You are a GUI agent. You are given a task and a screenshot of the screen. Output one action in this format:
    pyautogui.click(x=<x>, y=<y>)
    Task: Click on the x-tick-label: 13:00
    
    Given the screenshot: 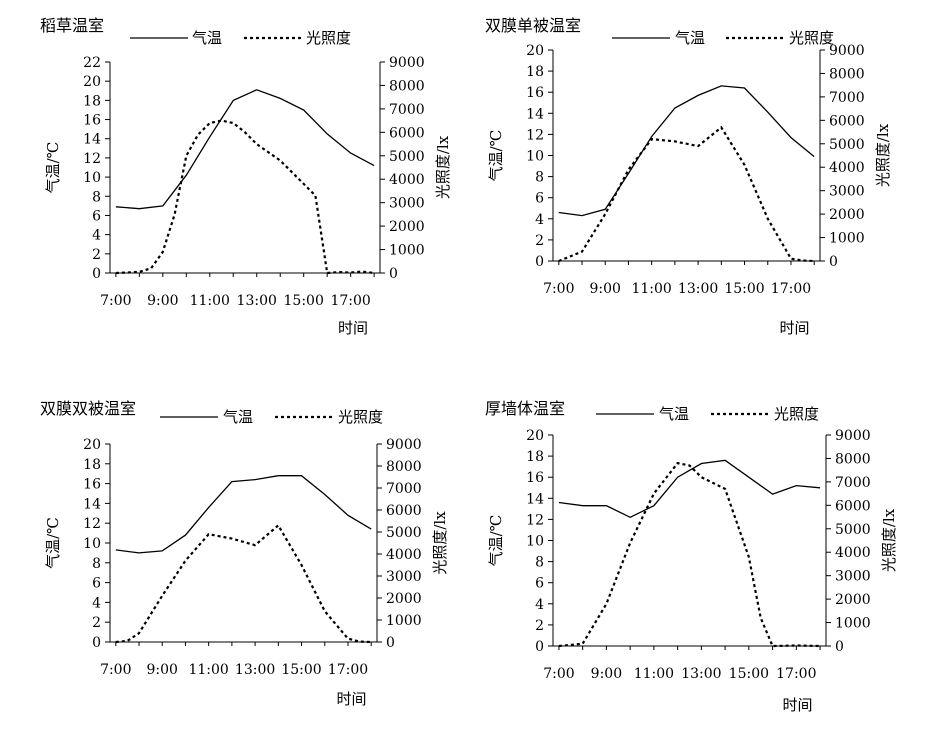 What is the action you would take?
    pyautogui.click(x=701, y=674)
    